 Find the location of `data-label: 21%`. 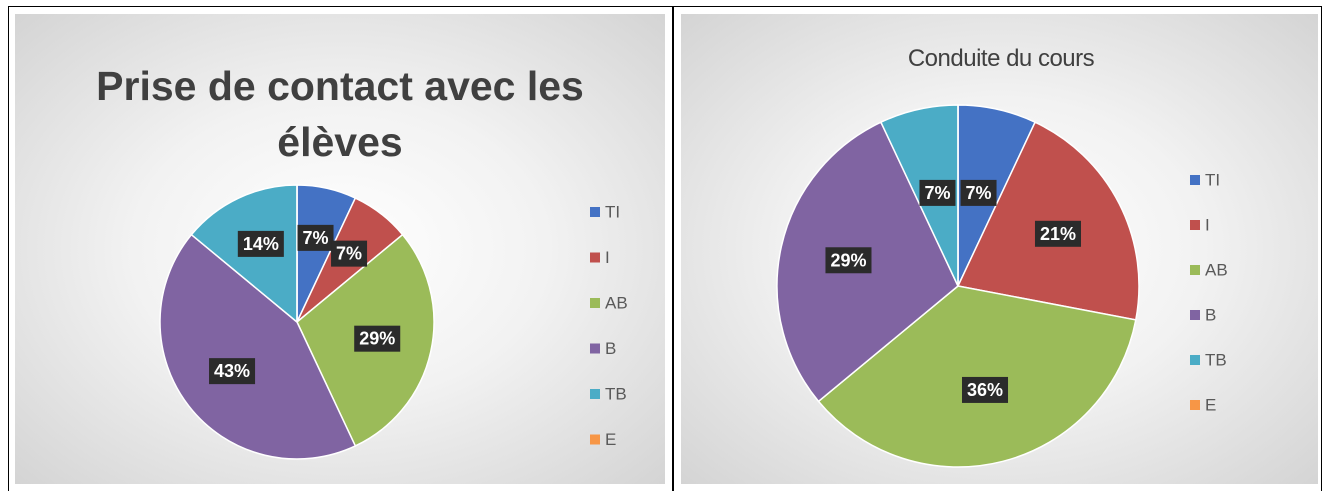

data-label: 21% is located at coordinates (1058, 234).